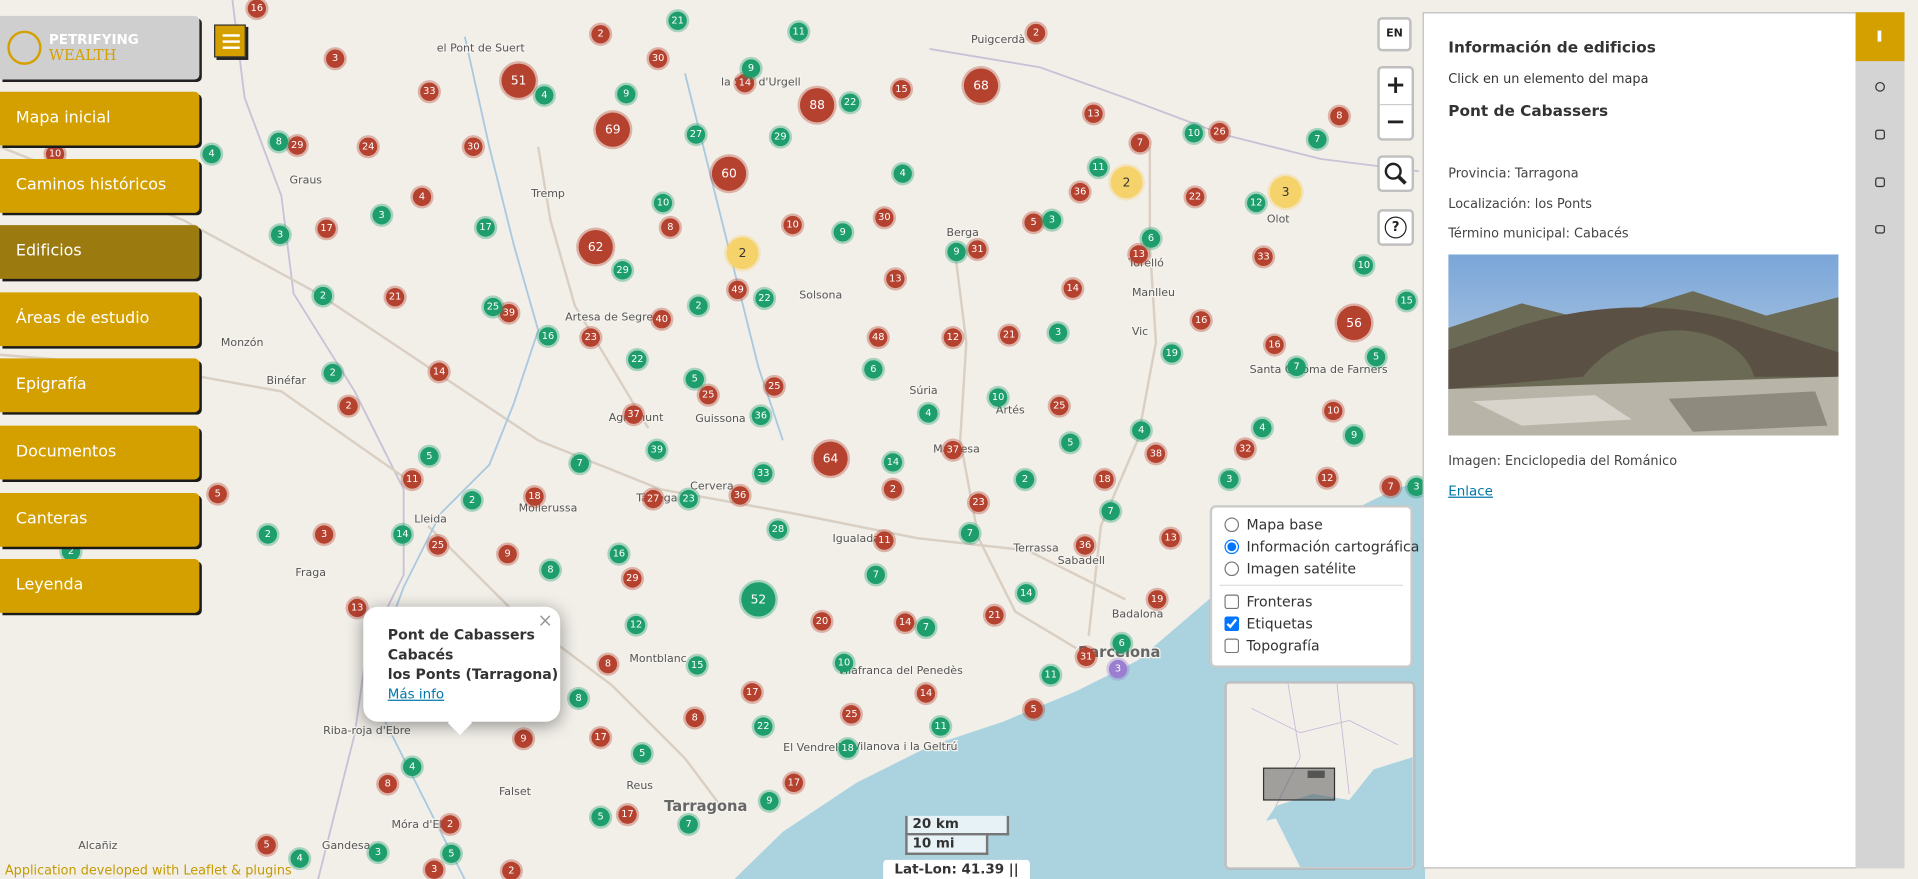 This screenshot has width=1918, height=879. Describe the element at coordinates (100, 519) in the screenshot. I see `menu-item: Canteras` at that location.